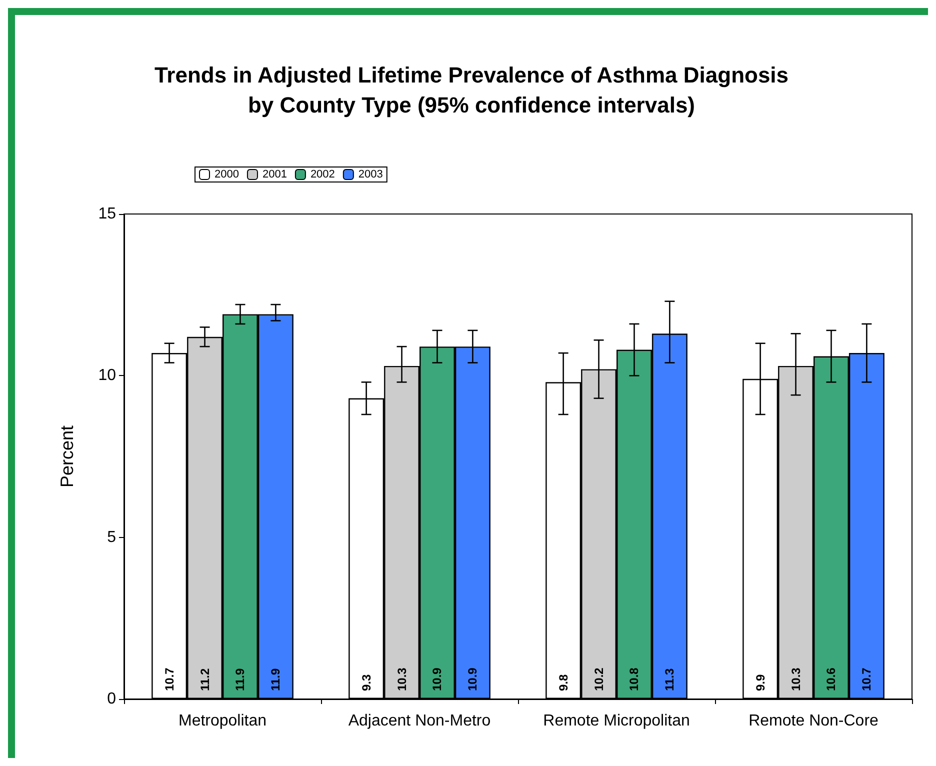 This screenshot has height=766, width=936. What do you see at coordinates (563, 682) in the screenshot?
I see `data-label: 9.8` at bounding box center [563, 682].